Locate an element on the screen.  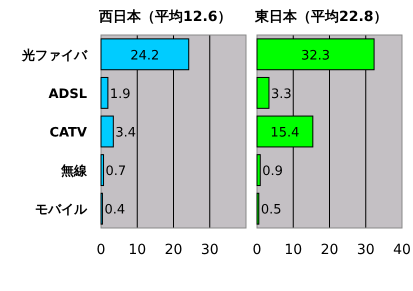
chart-title: 西日本（平均12.6） is located at coordinates (165, 17).